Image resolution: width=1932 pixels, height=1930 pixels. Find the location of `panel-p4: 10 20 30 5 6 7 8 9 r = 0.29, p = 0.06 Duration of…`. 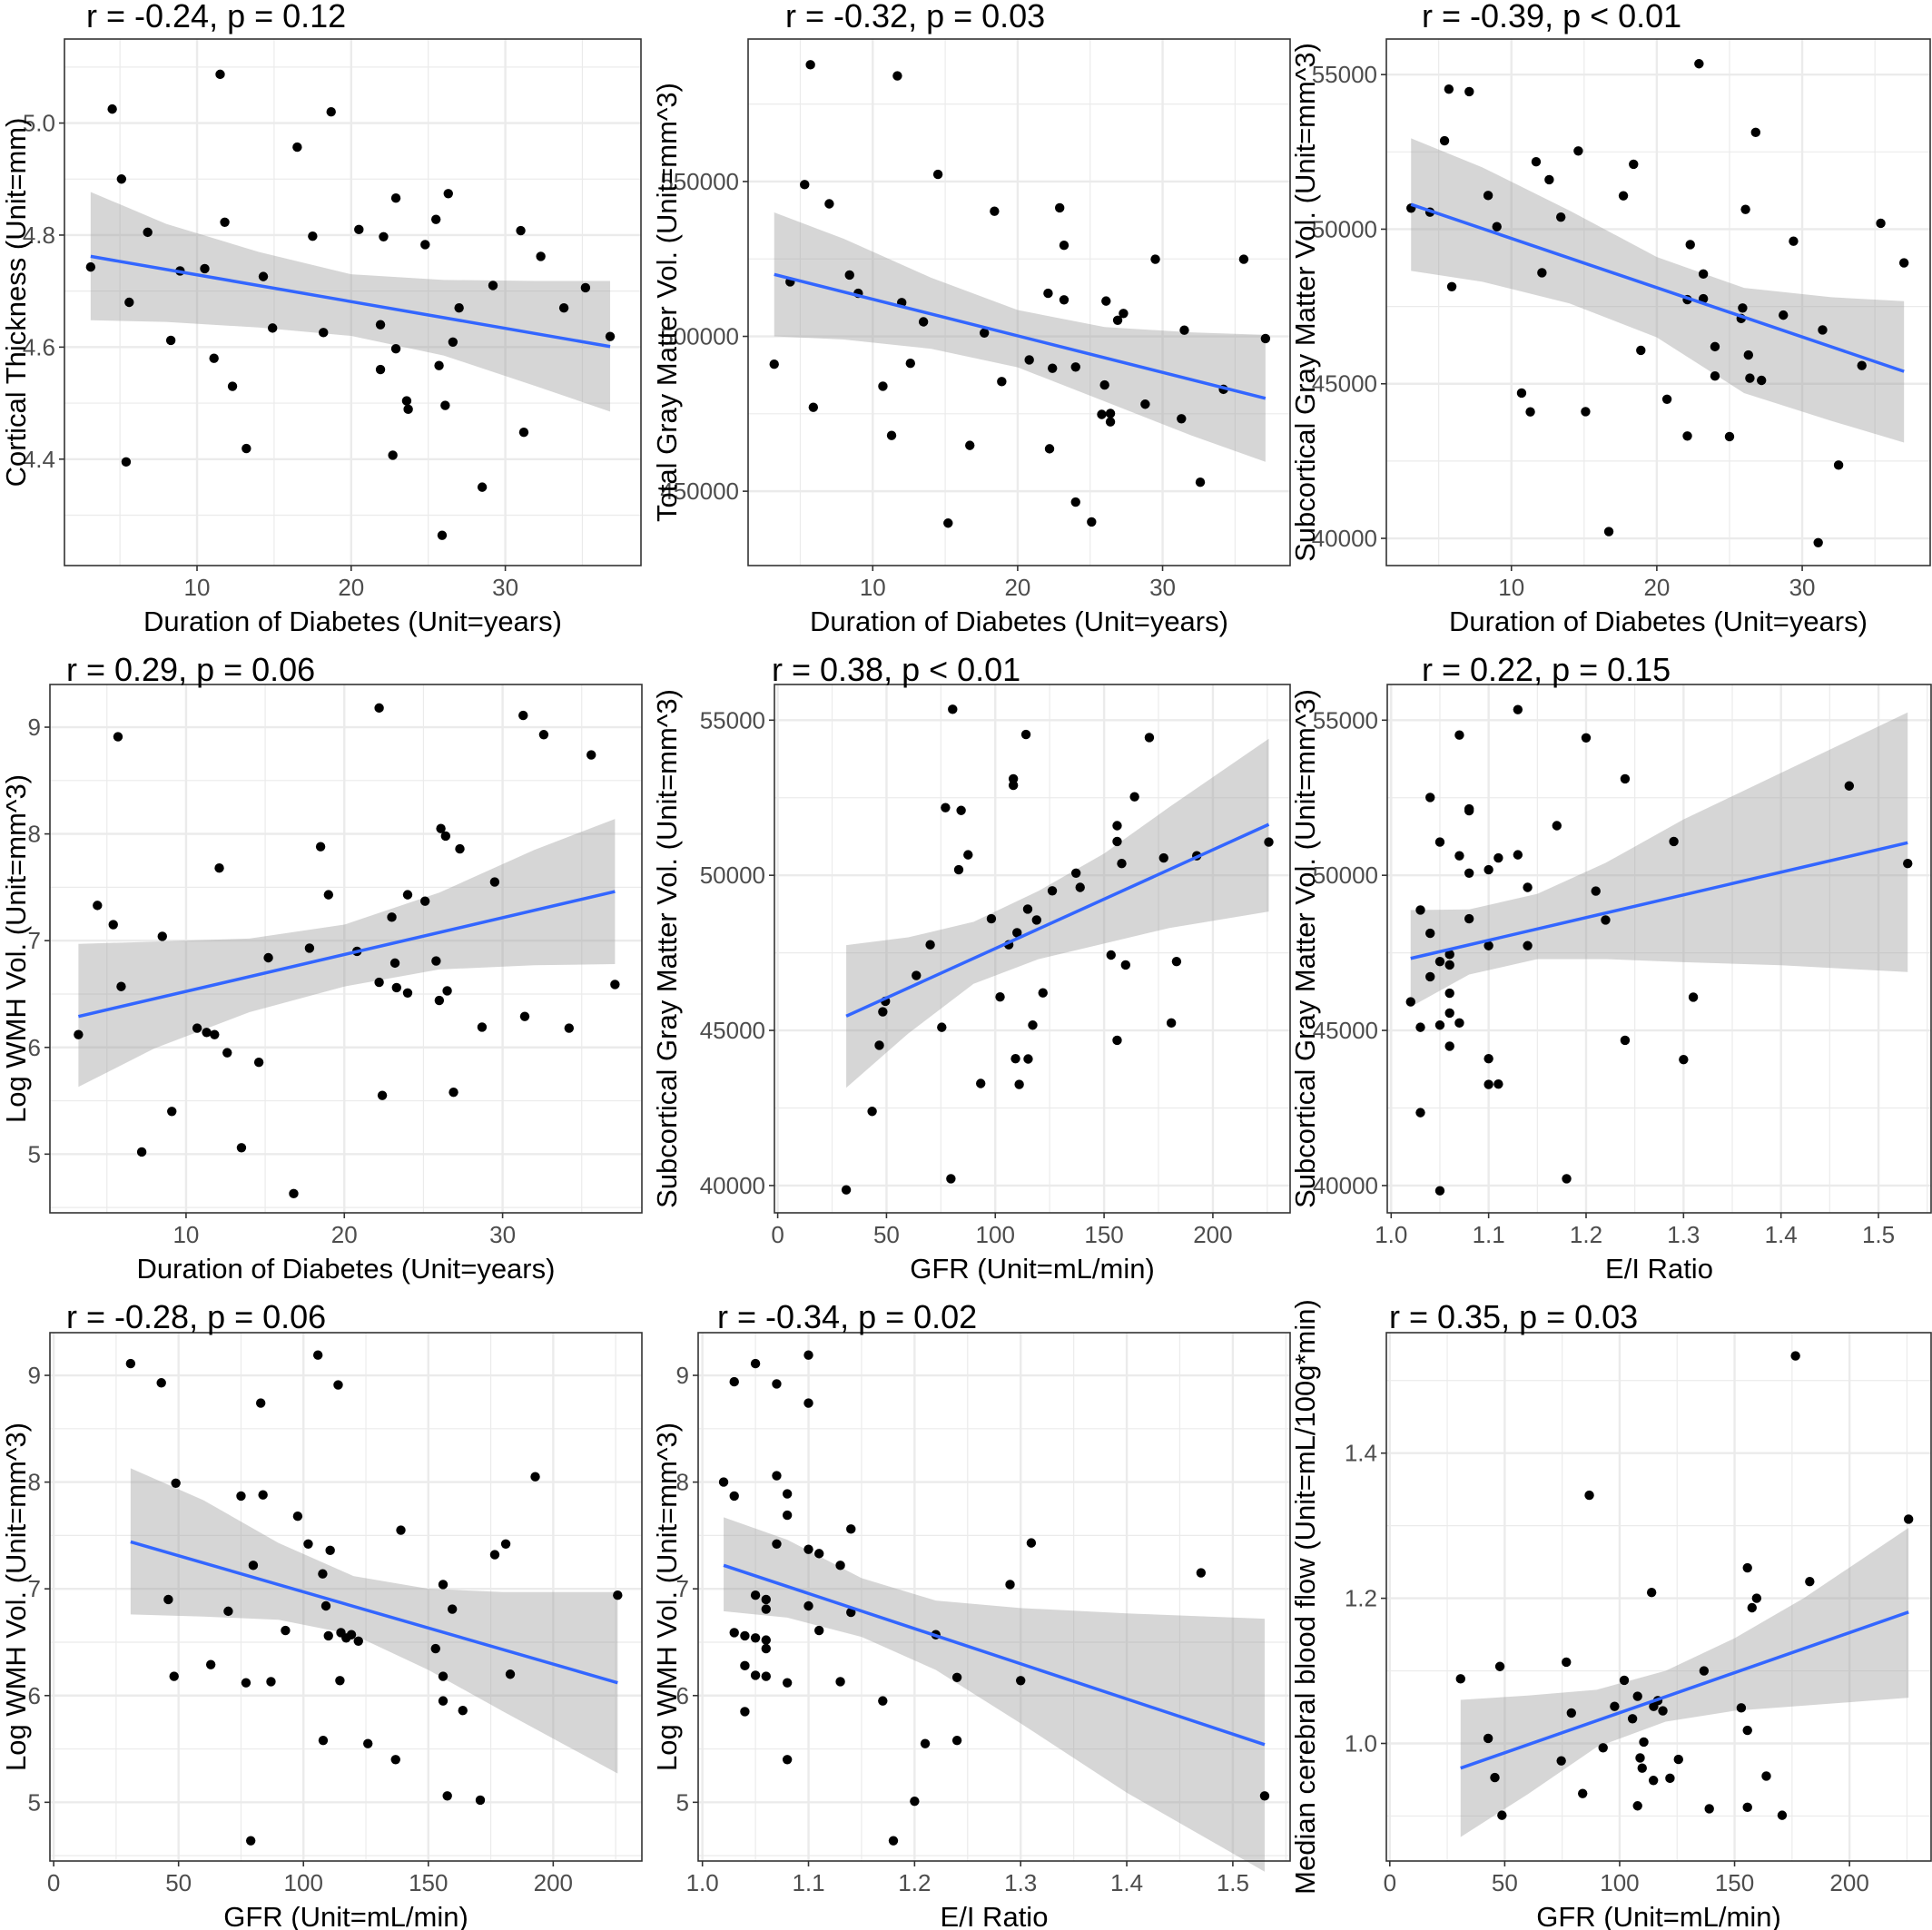

panel-p4: 10 20 30 5 6 7 8 9 r = 0.29, p = 0.06 Duration of… is located at coordinates (321, 968).